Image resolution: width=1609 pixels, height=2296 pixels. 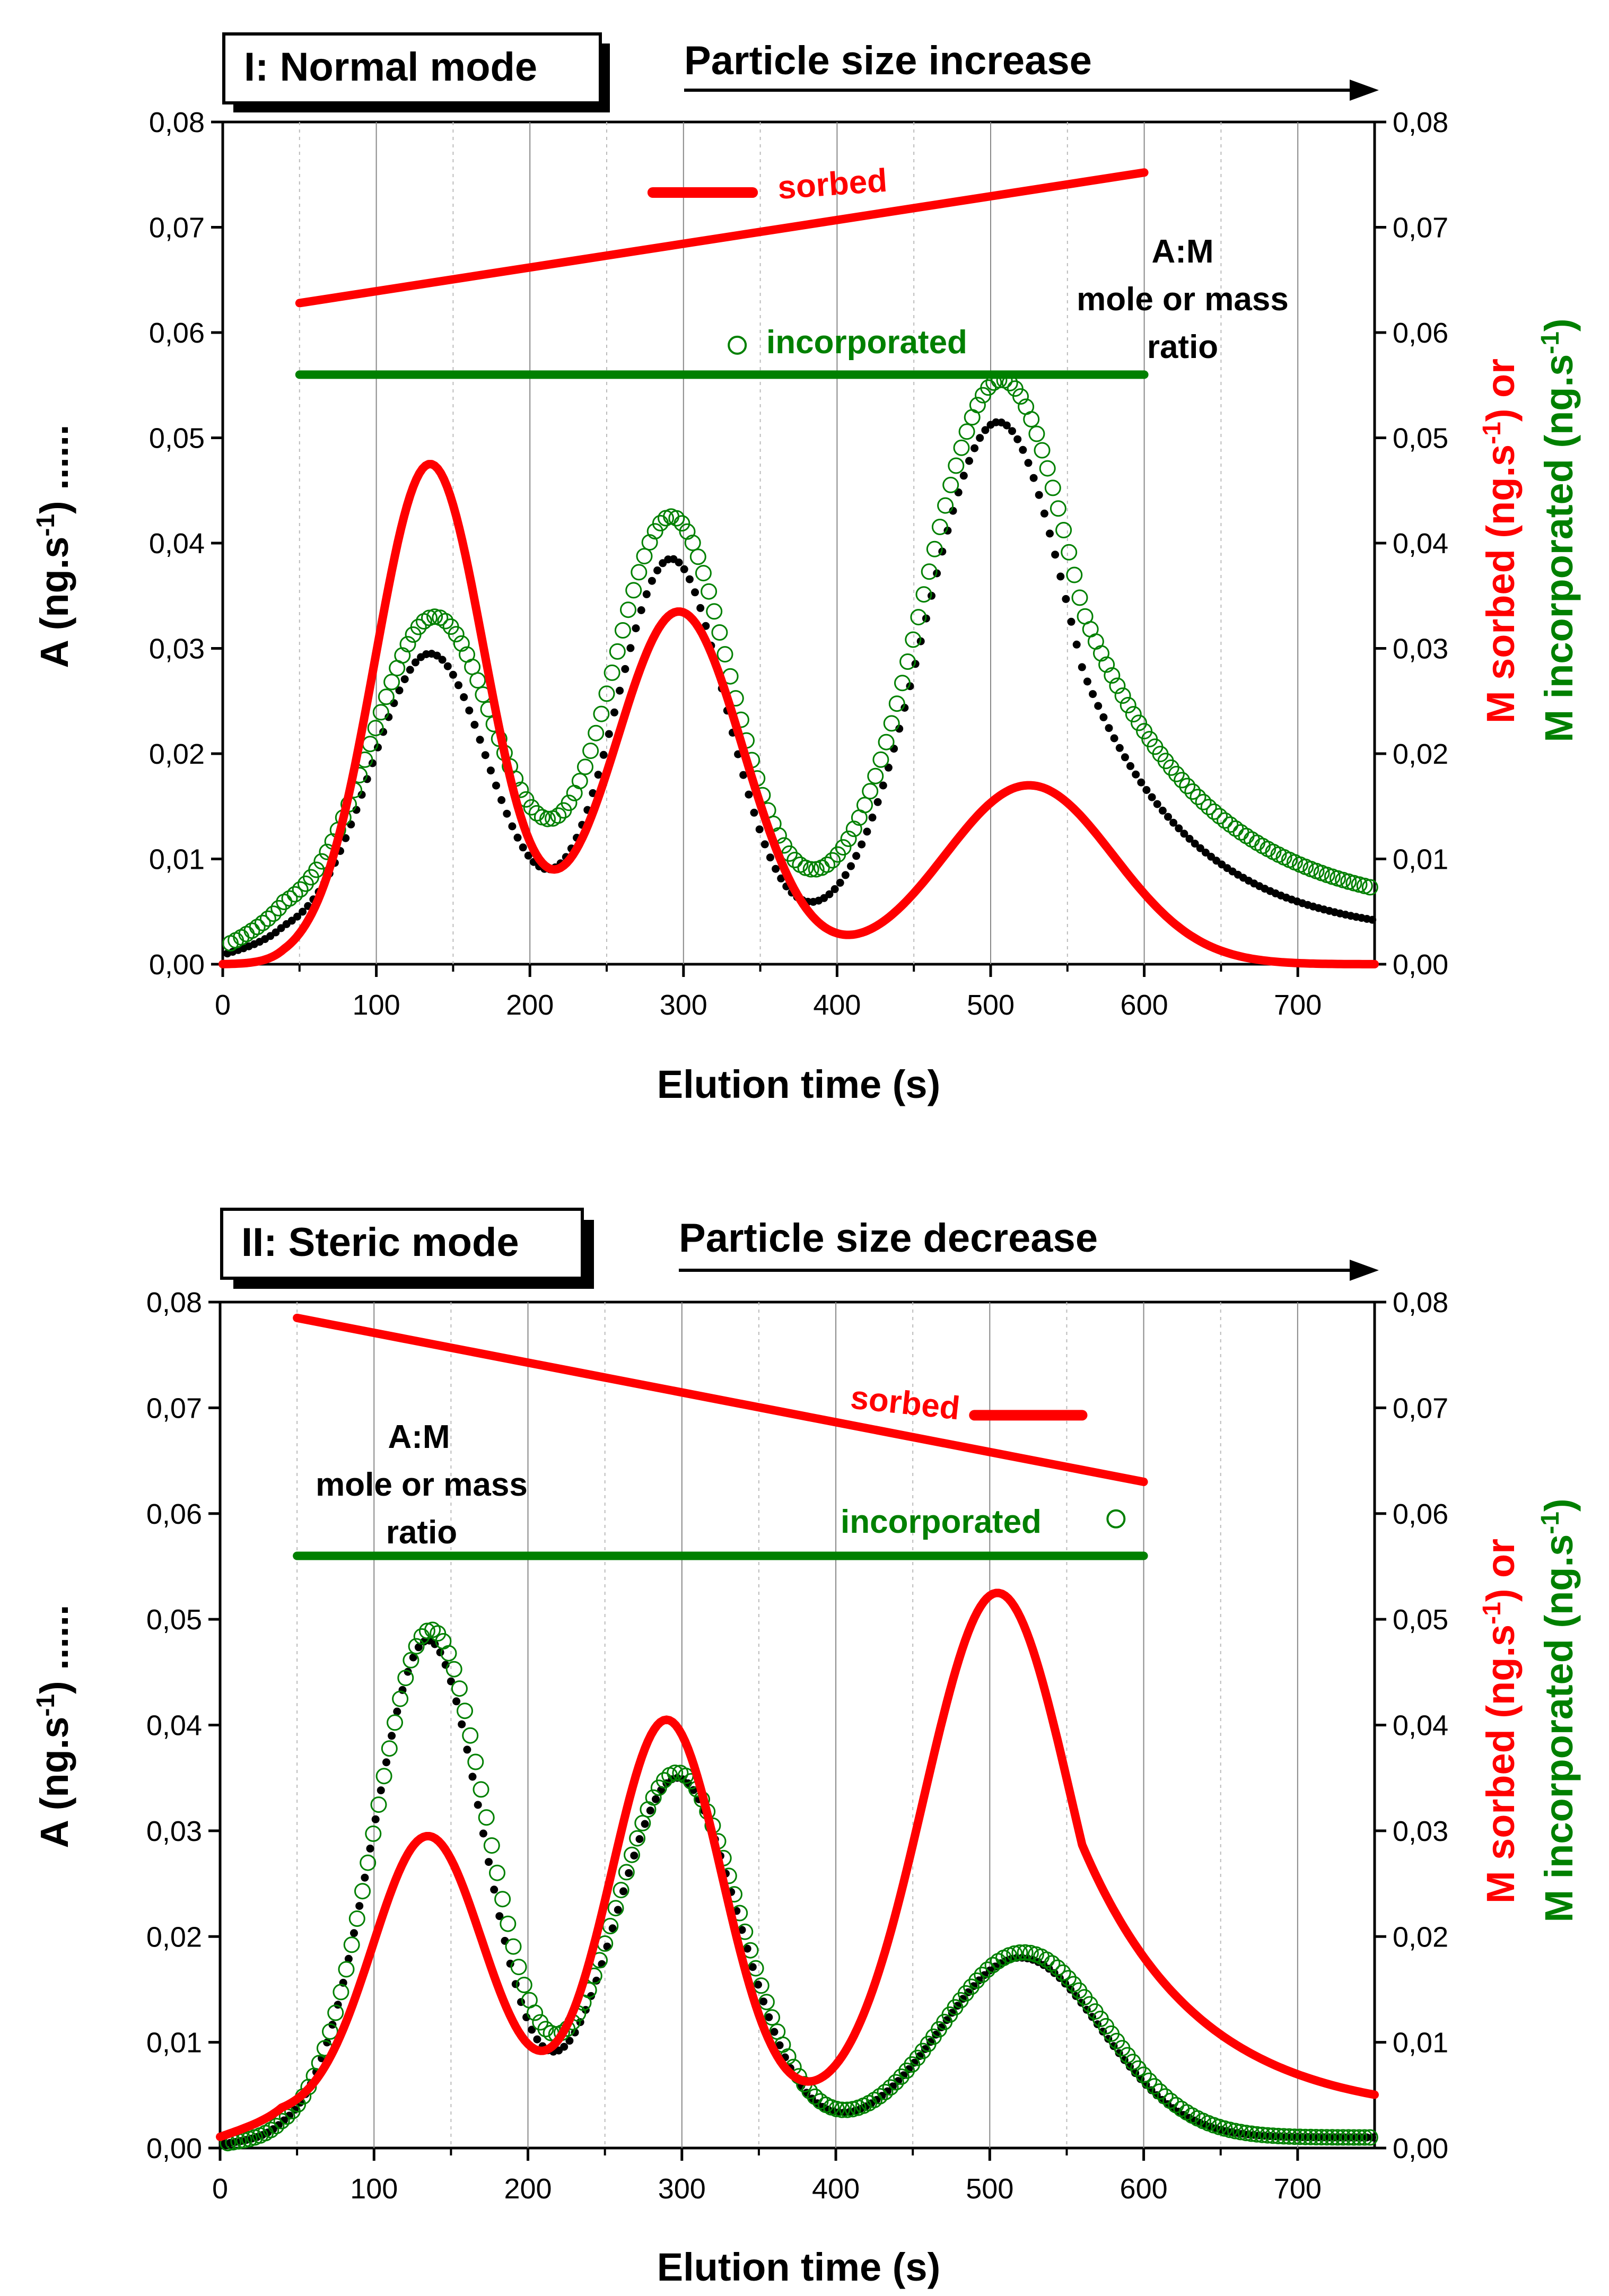 What do you see at coordinates (177, 228) in the screenshot?
I see `y-tick-label-left: 0,07` at bounding box center [177, 228].